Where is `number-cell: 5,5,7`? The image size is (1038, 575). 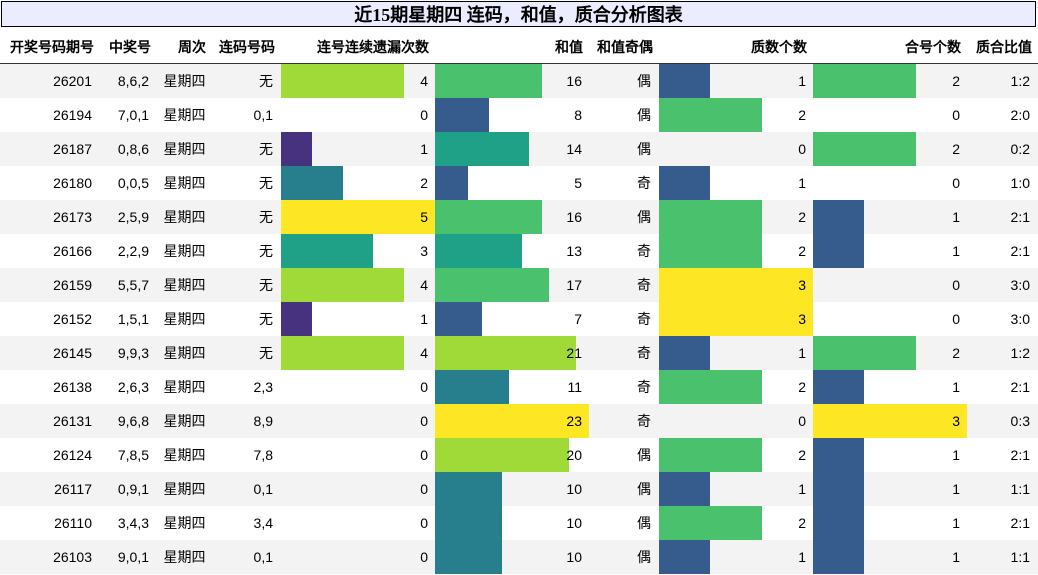
number-cell: 5,5,7 is located at coordinates (128, 285).